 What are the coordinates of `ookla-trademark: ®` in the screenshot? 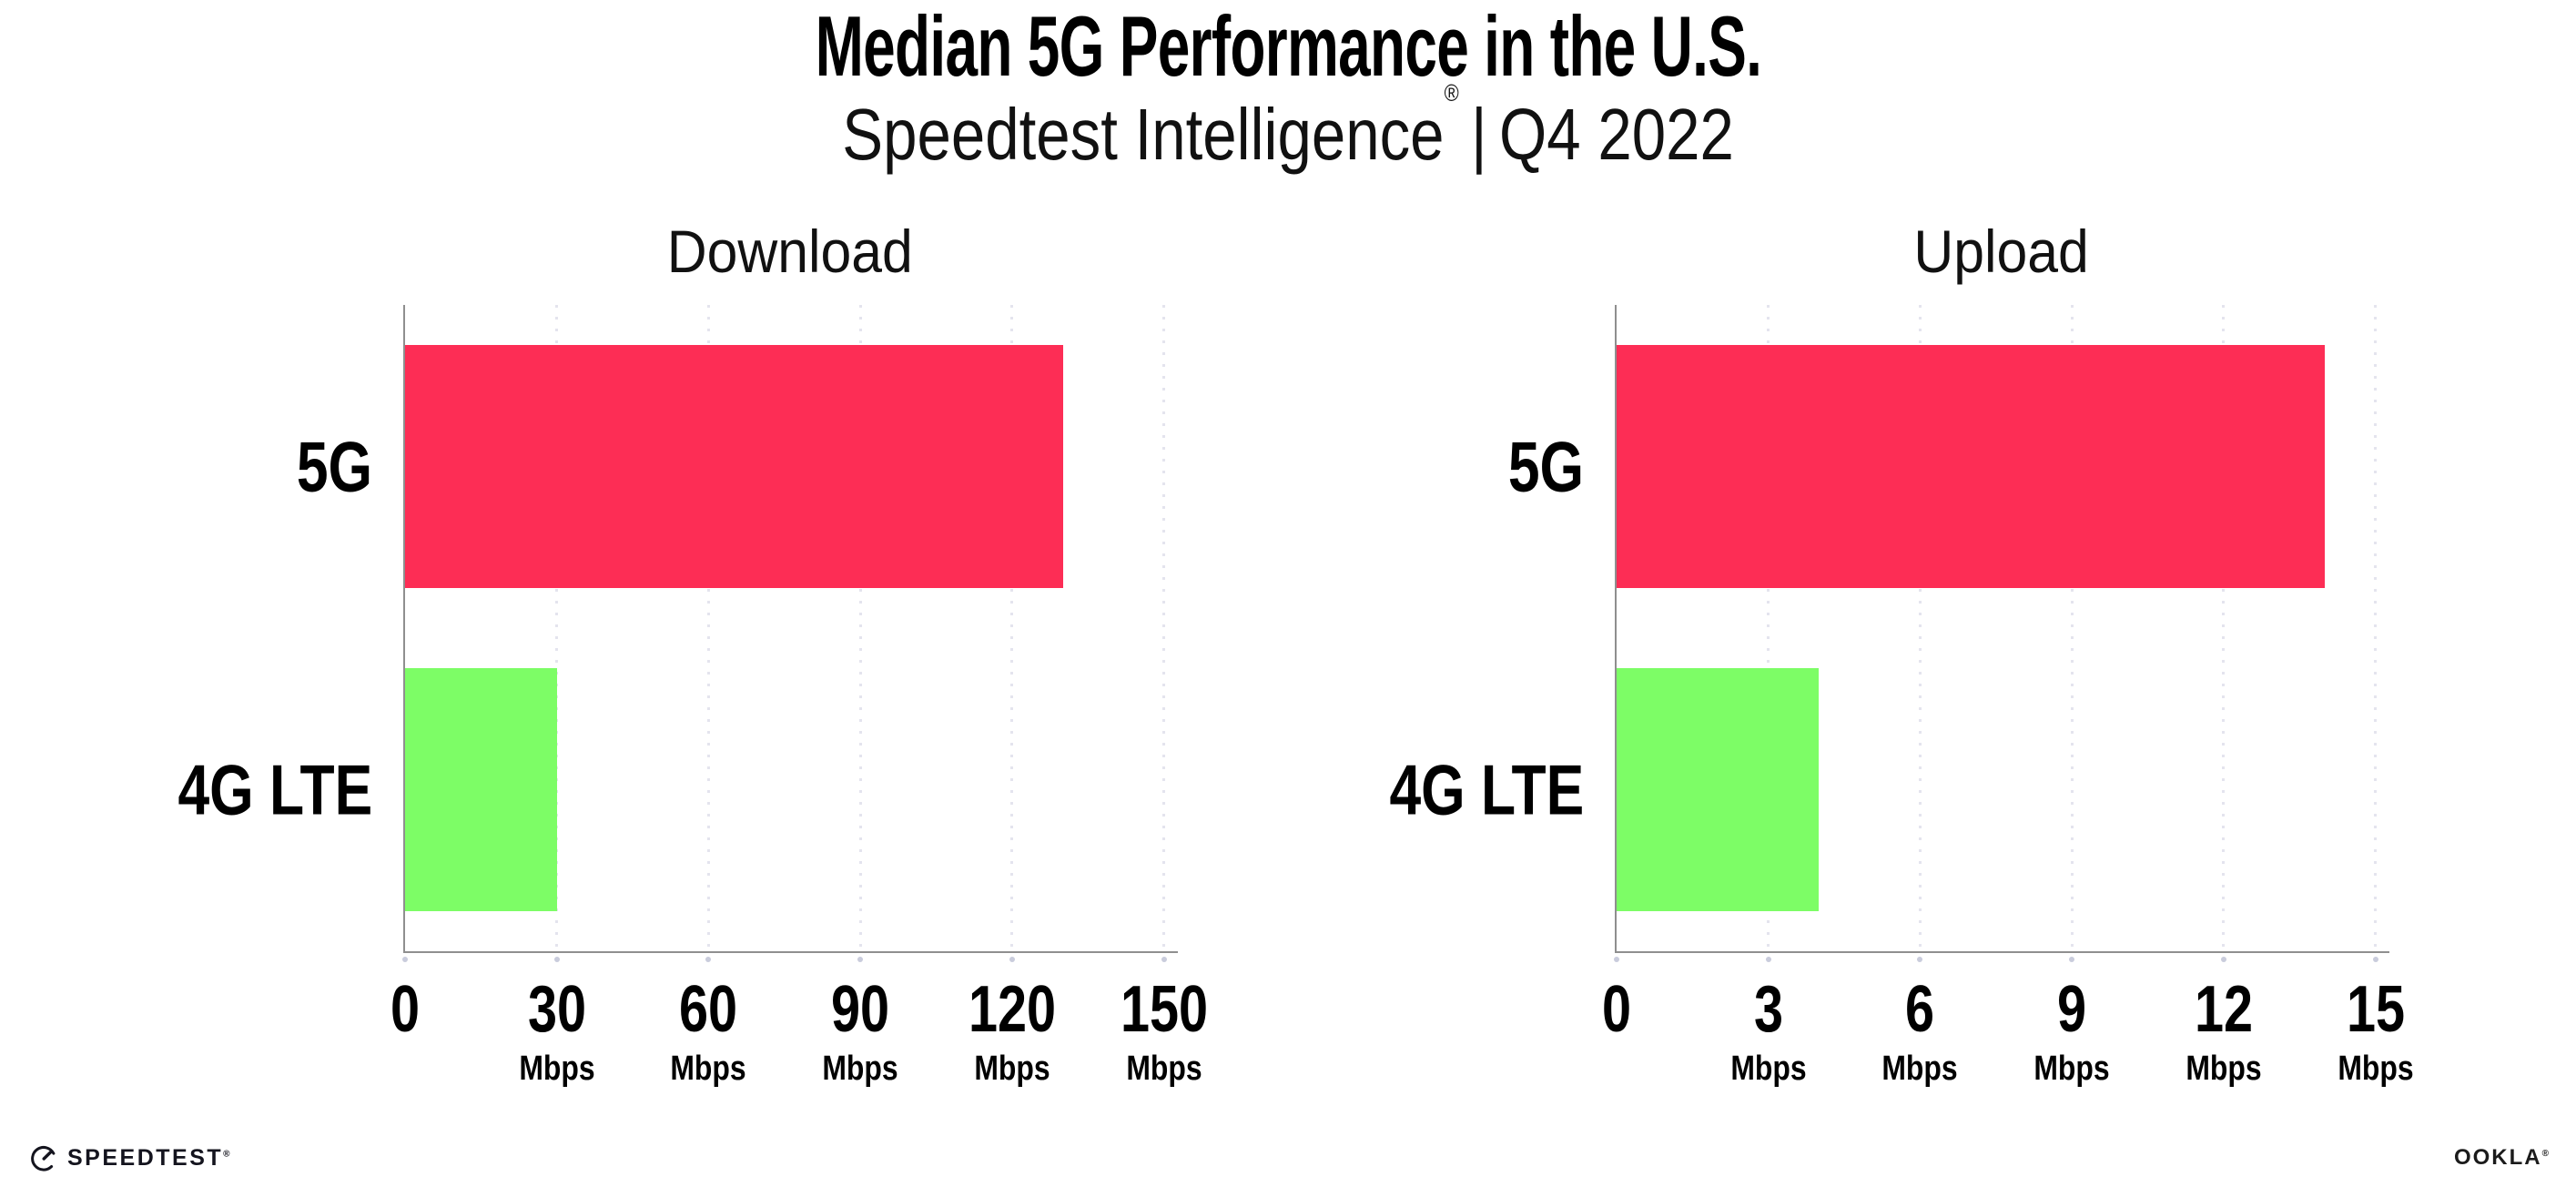 It's located at (2545, 1154).